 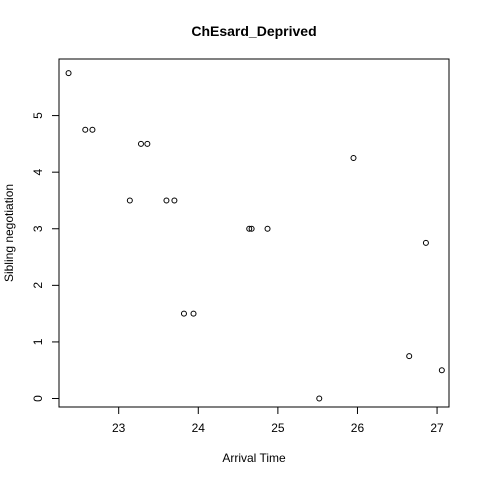 What do you see at coordinates (199, 428) in the screenshot?
I see `x-tick-label: 24` at bounding box center [199, 428].